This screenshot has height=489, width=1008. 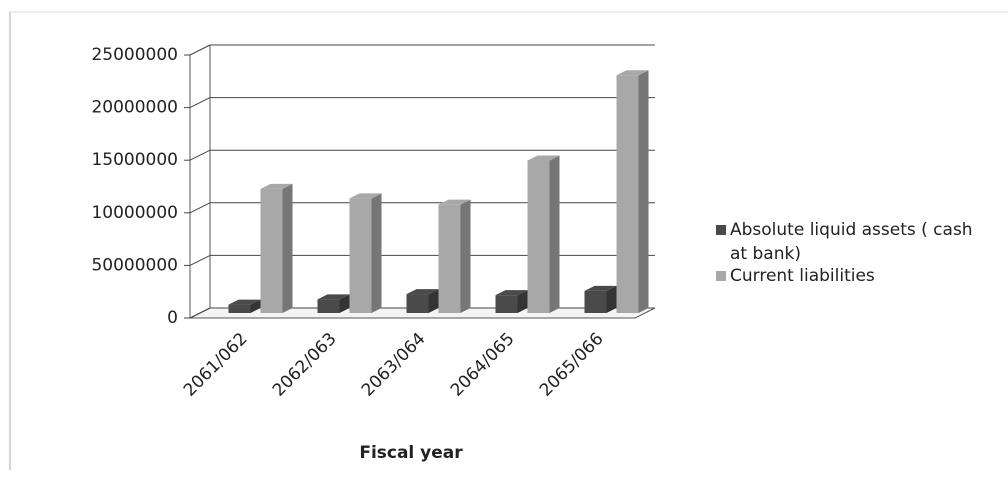 What do you see at coordinates (411, 453) in the screenshot?
I see `x-axis-title: Fiscal year` at bounding box center [411, 453].